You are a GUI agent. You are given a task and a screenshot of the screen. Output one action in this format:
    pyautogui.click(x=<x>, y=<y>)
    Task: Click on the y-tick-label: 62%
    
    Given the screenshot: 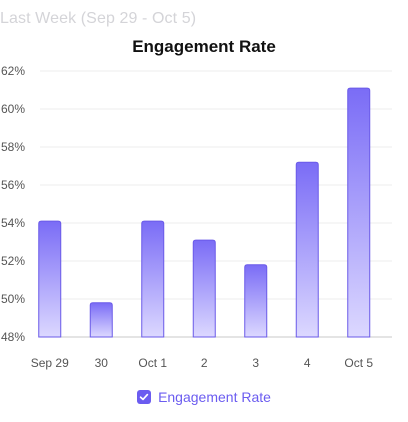 What is the action you would take?
    pyautogui.click(x=13, y=71)
    